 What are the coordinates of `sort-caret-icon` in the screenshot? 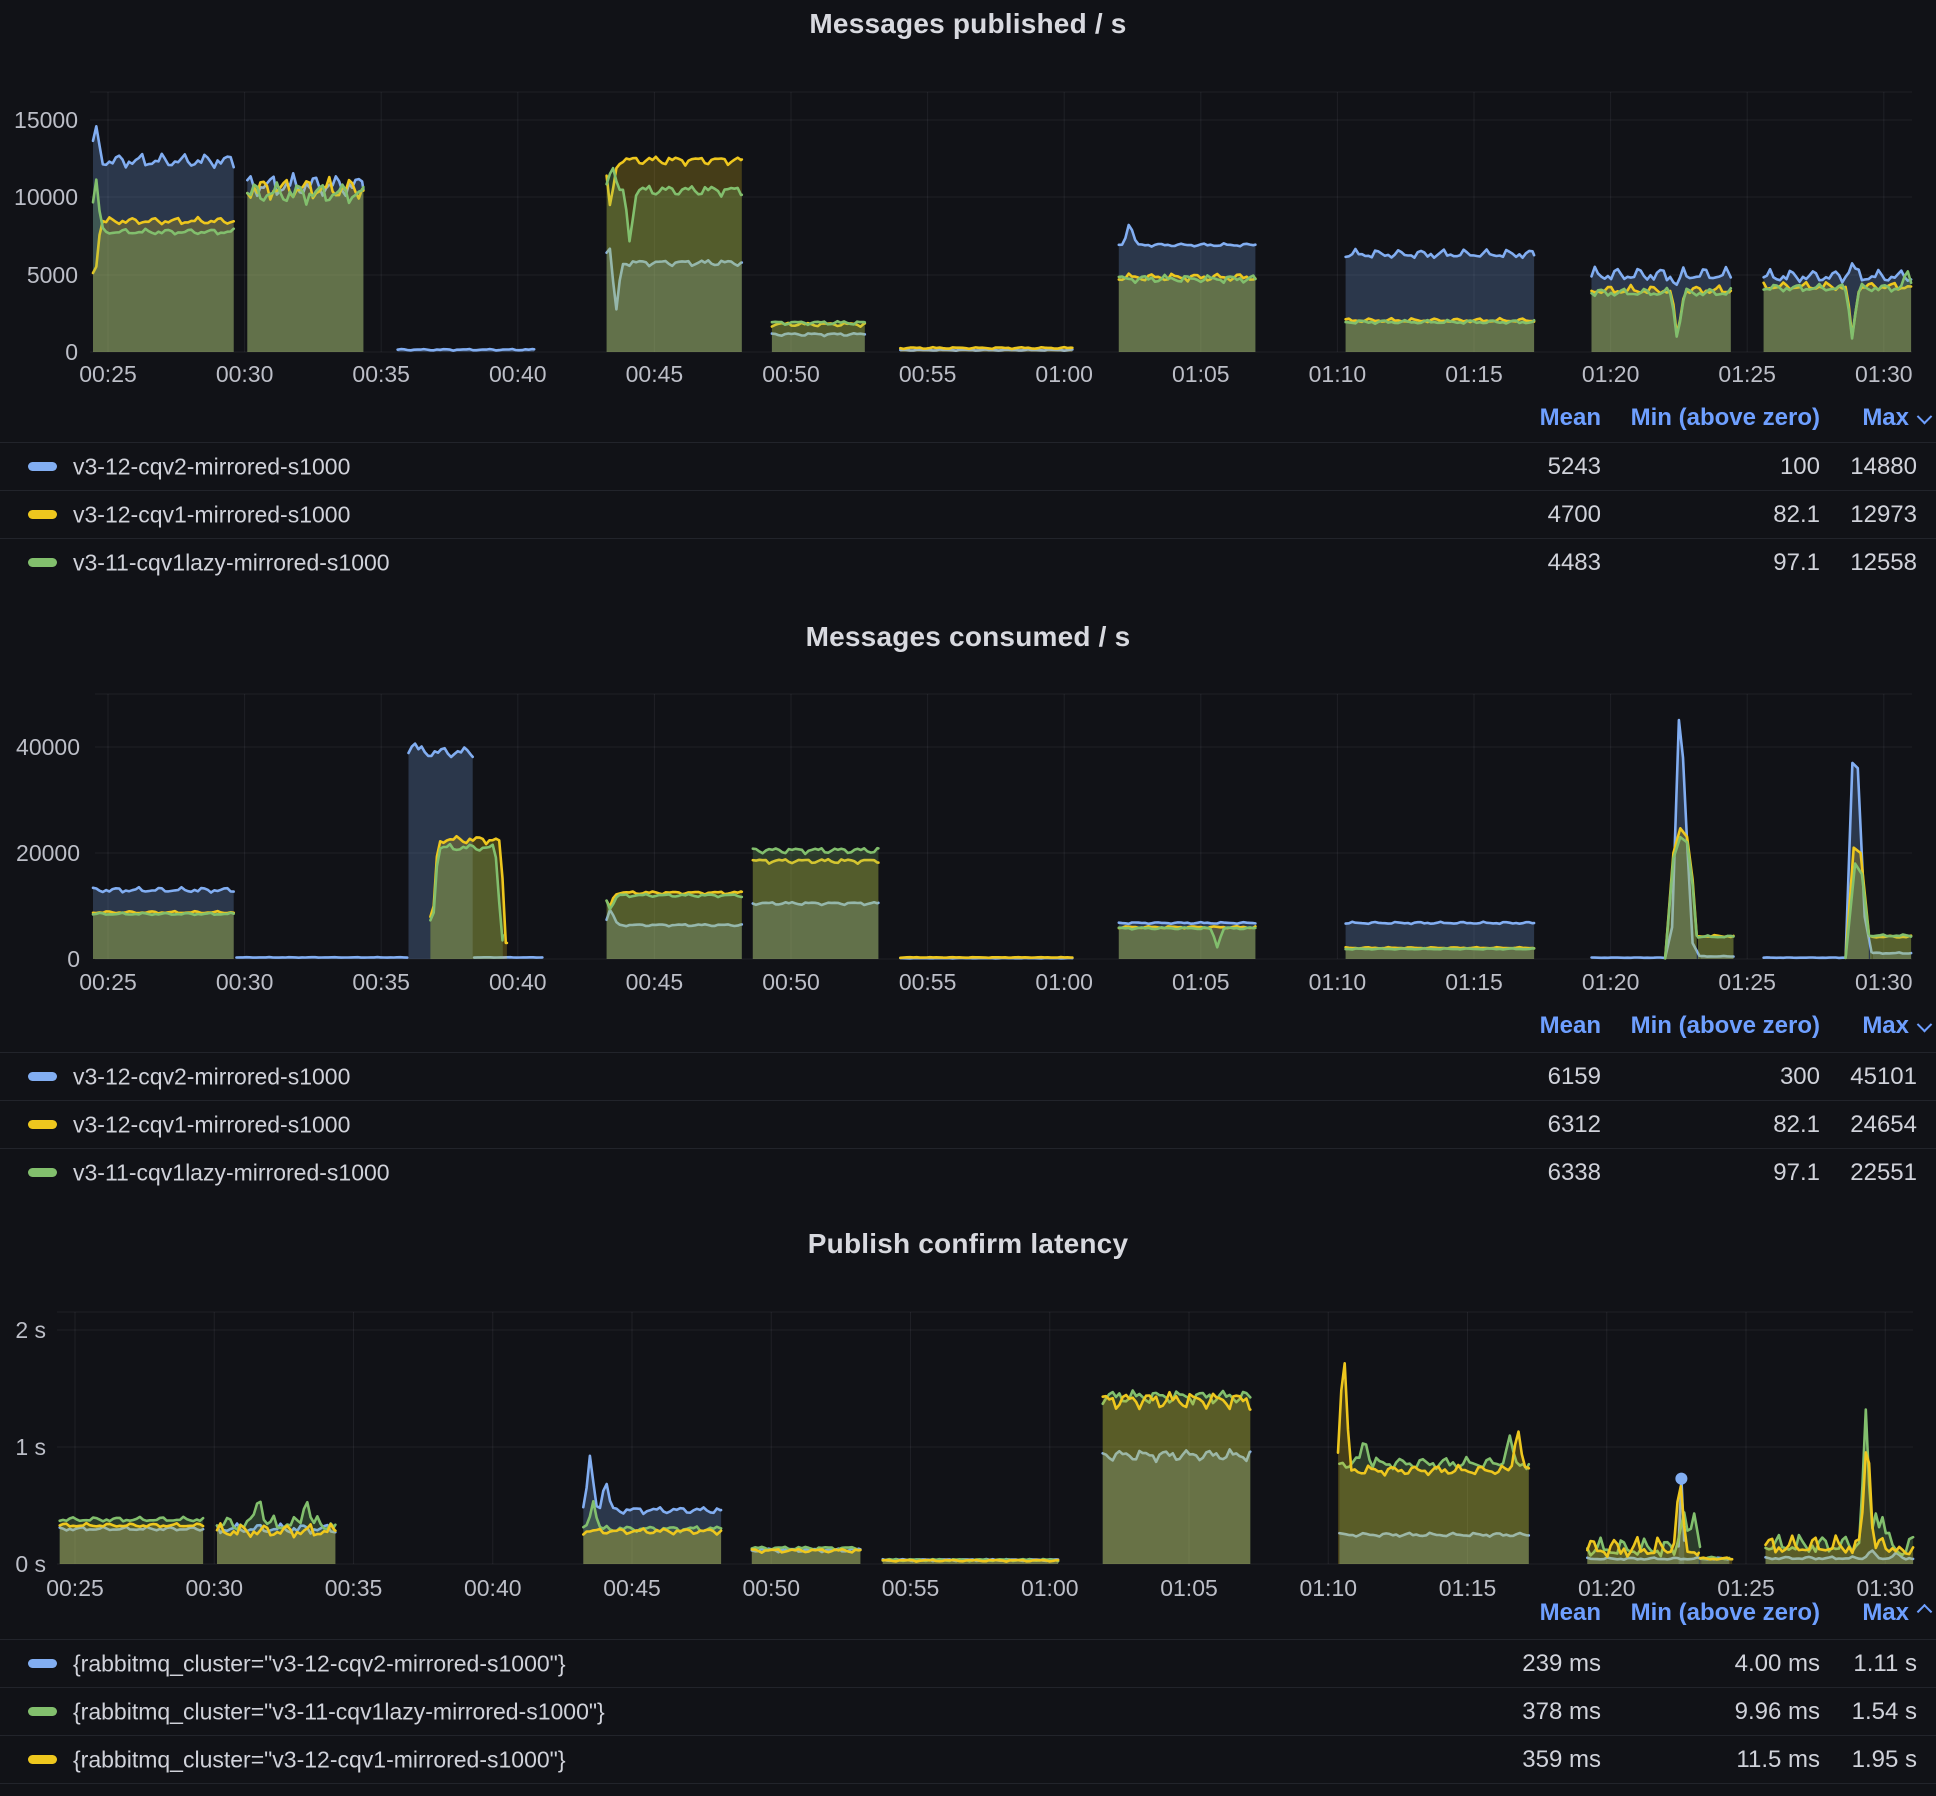 It's located at (1924, 1024).